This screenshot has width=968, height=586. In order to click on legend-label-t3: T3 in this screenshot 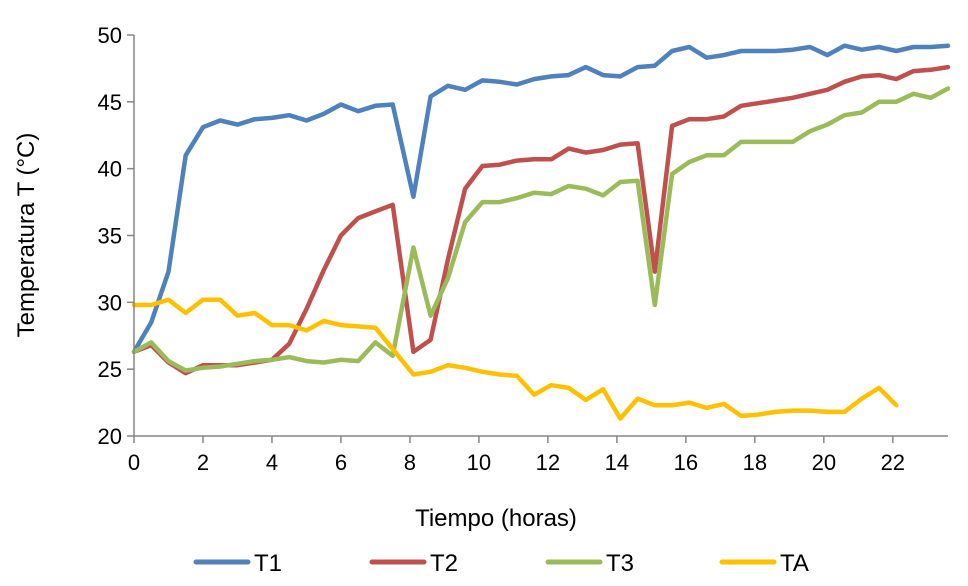, I will do `click(620, 563)`.